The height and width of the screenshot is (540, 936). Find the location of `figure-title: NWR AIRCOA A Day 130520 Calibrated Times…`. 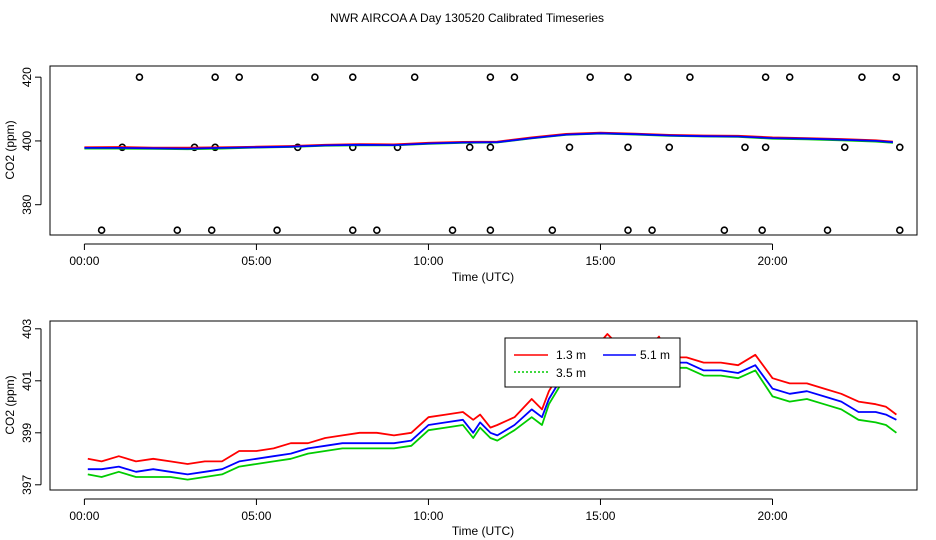

figure-title: NWR AIRCOA A Day 130520 Calibrated Times… is located at coordinates (467, 18).